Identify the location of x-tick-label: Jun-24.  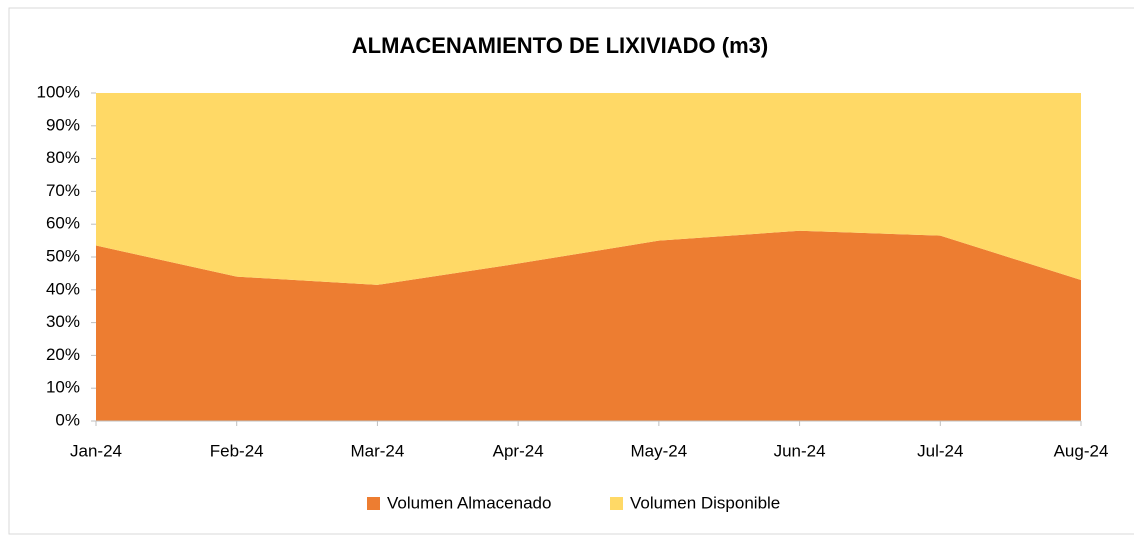
(800, 450).